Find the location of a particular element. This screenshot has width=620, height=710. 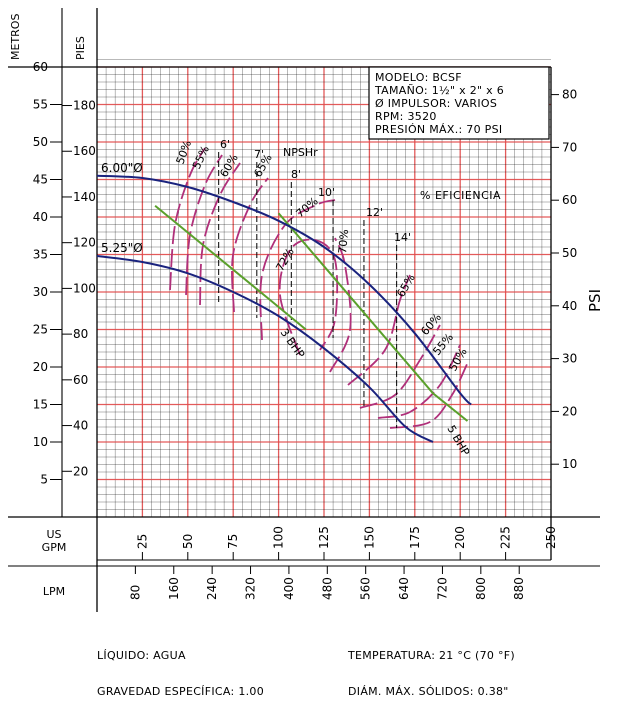

pies-tick-label: 140 is located at coordinates (84, 197).